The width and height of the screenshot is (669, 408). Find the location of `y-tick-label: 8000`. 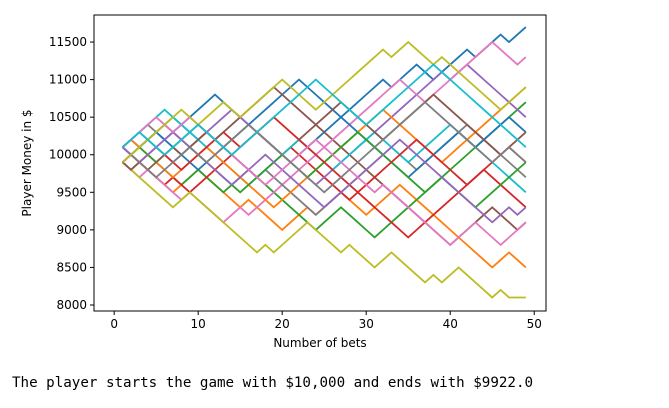

y-tick-label: 8000 is located at coordinates (71, 305).